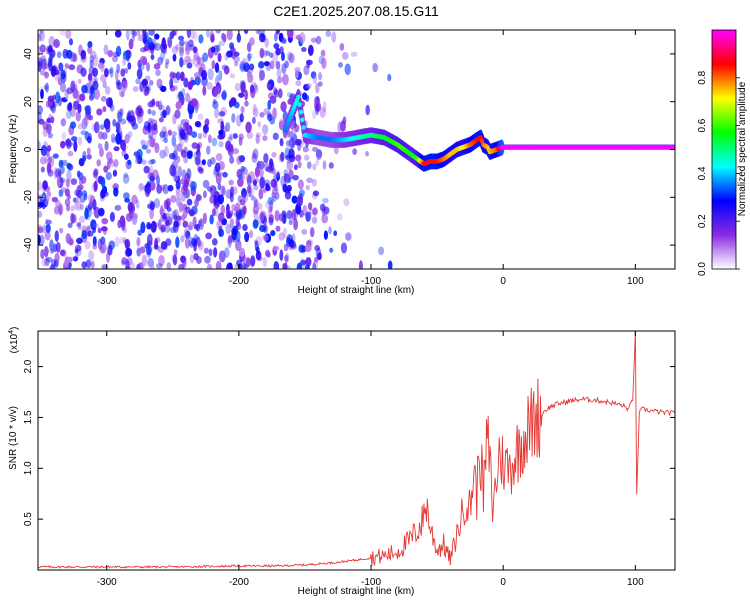 The image size is (750, 600). What do you see at coordinates (298, 97) in the screenshot?
I see `spectrogram-trace-cell` at bounding box center [298, 97].